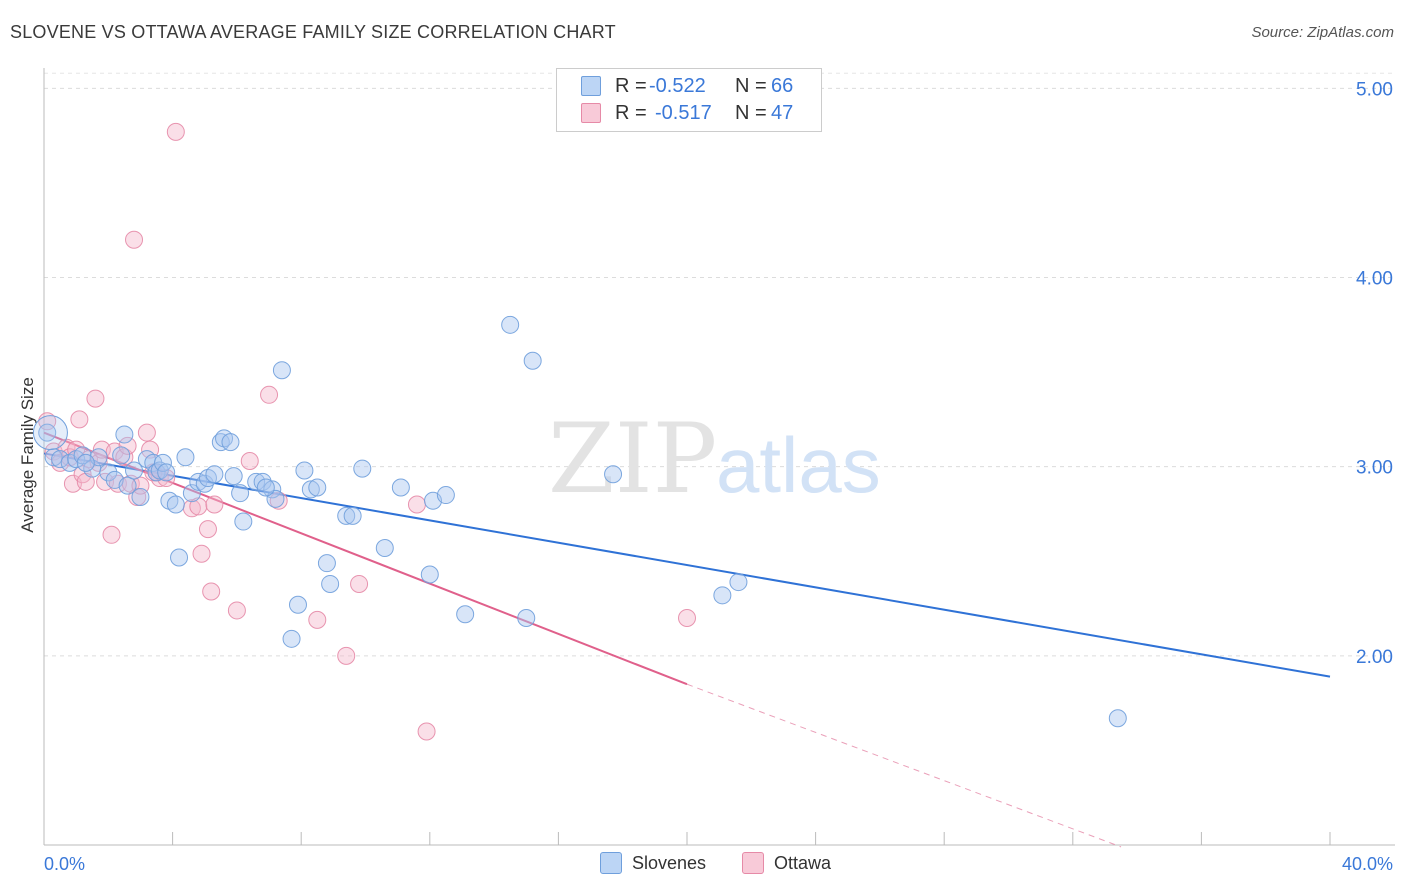 Image resolution: width=1406 pixels, height=892 pixels. Describe the element at coordinates (782, 112) in the screenshot. I see `stats-n-value: 47` at that location.